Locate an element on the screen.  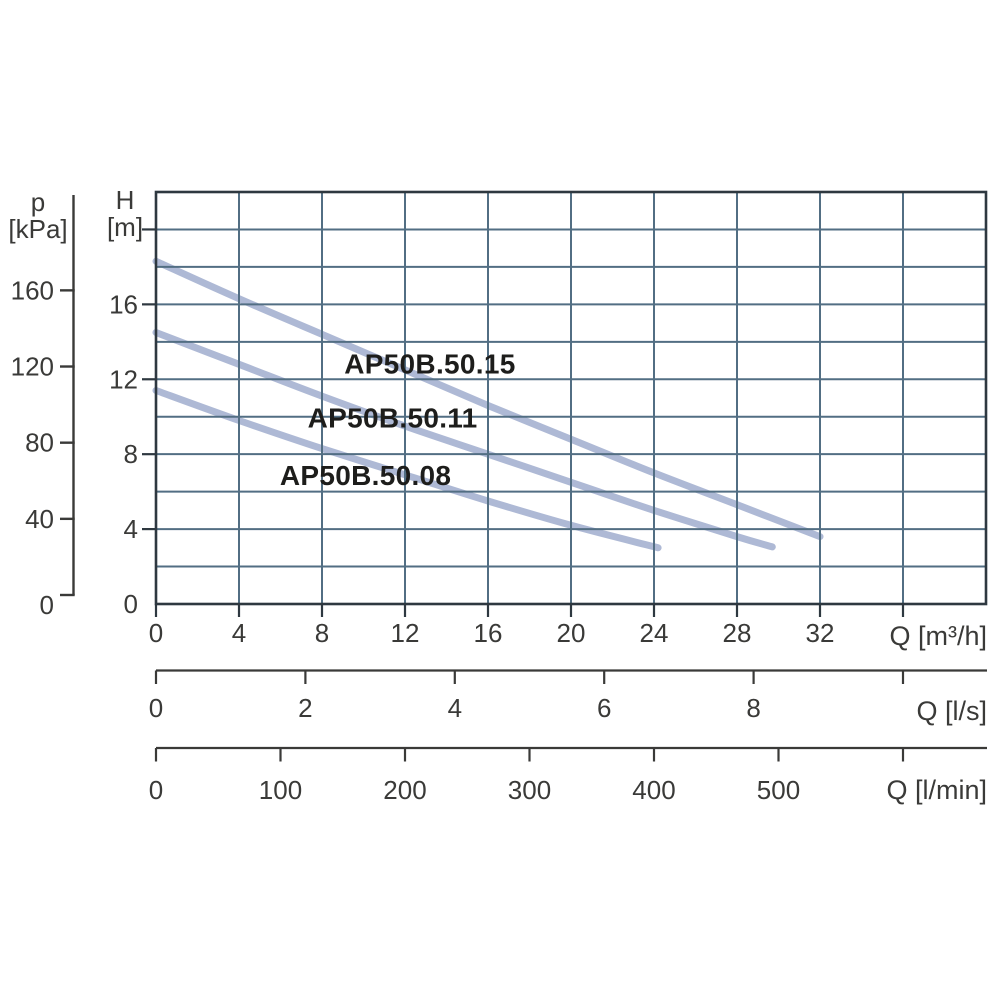
ls-tick-label: 0 is located at coordinates (156, 708).